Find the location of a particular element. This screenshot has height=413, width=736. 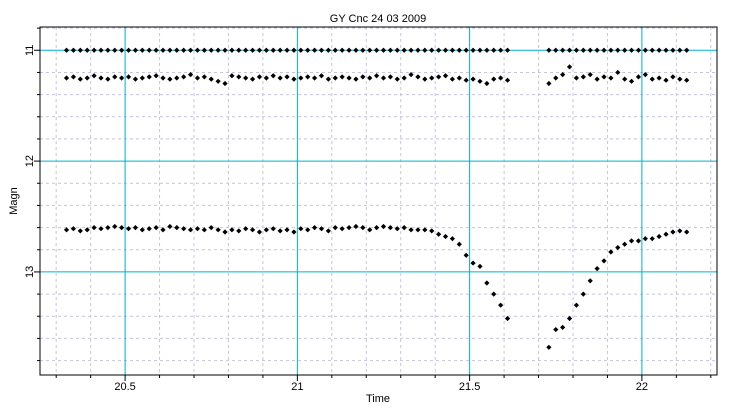

y-tick-label: 13 is located at coordinates (30, 272).